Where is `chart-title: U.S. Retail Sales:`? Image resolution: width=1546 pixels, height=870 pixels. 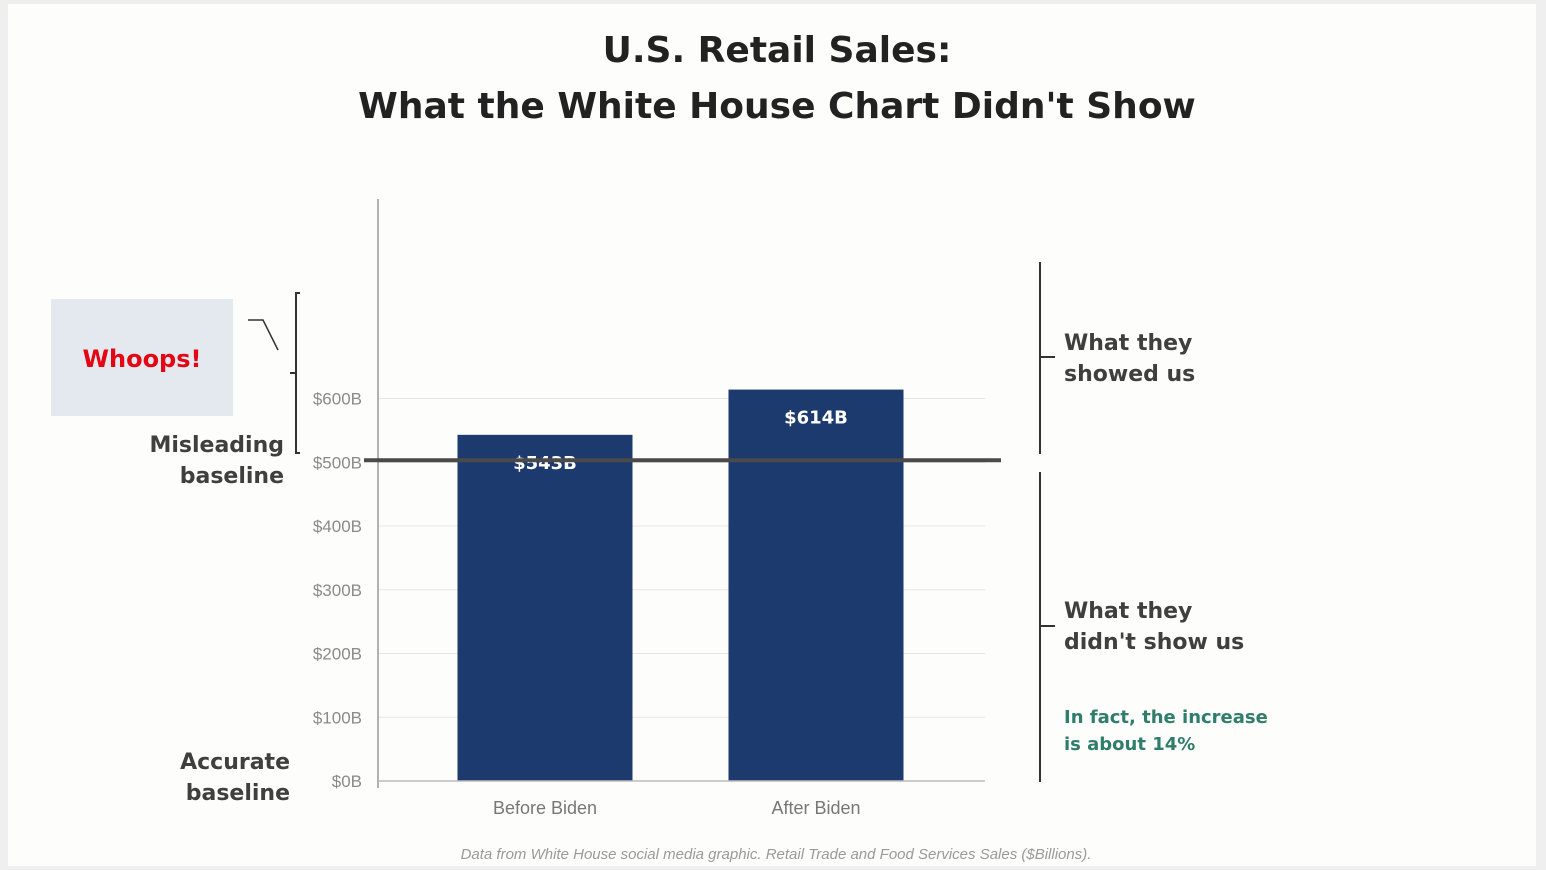
chart-title: U.S. Retail Sales: is located at coordinates (777, 50).